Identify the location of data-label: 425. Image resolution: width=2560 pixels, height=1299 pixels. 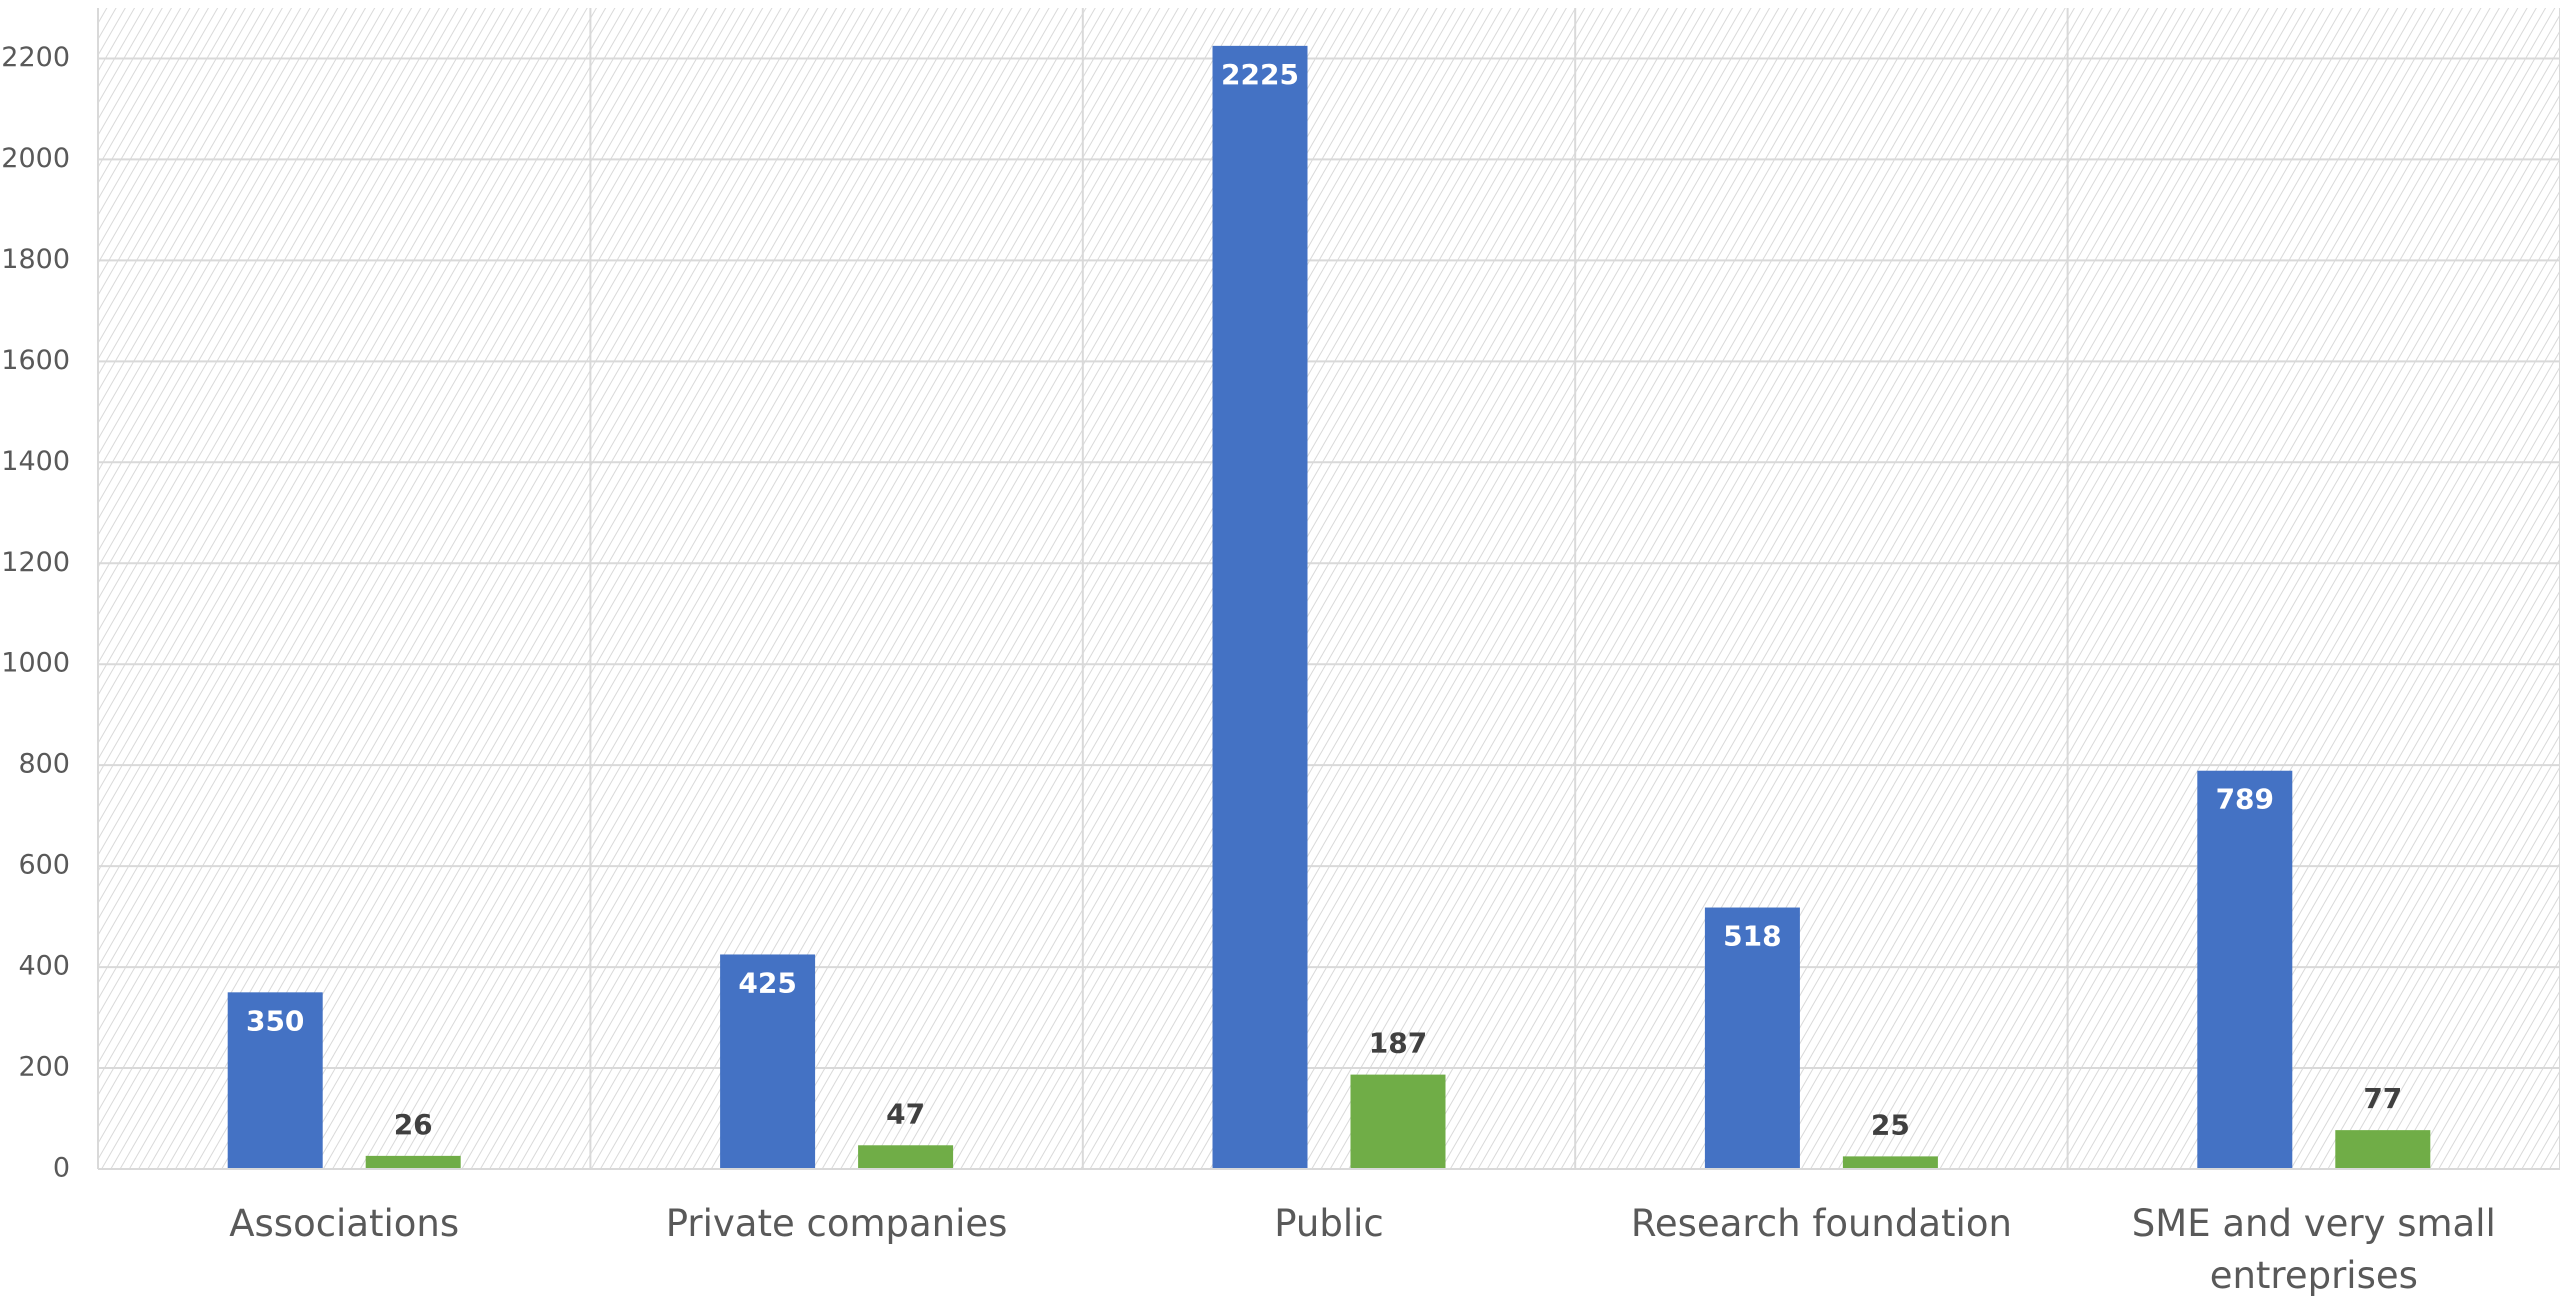
(767, 982).